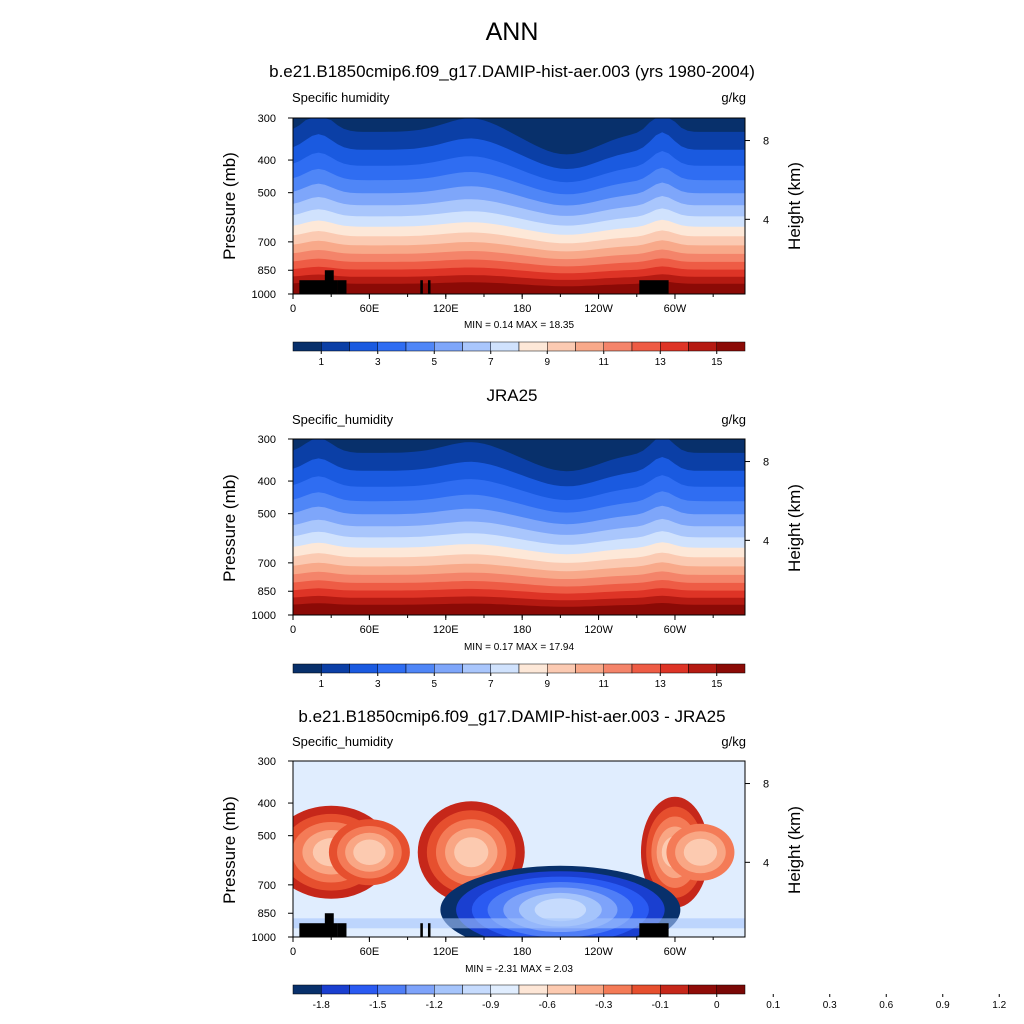  What do you see at coordinates (229, 850) in the screenshot?
I see `panel-3-ylabel: Pressure (mb)` at bounding box center [229, 850].